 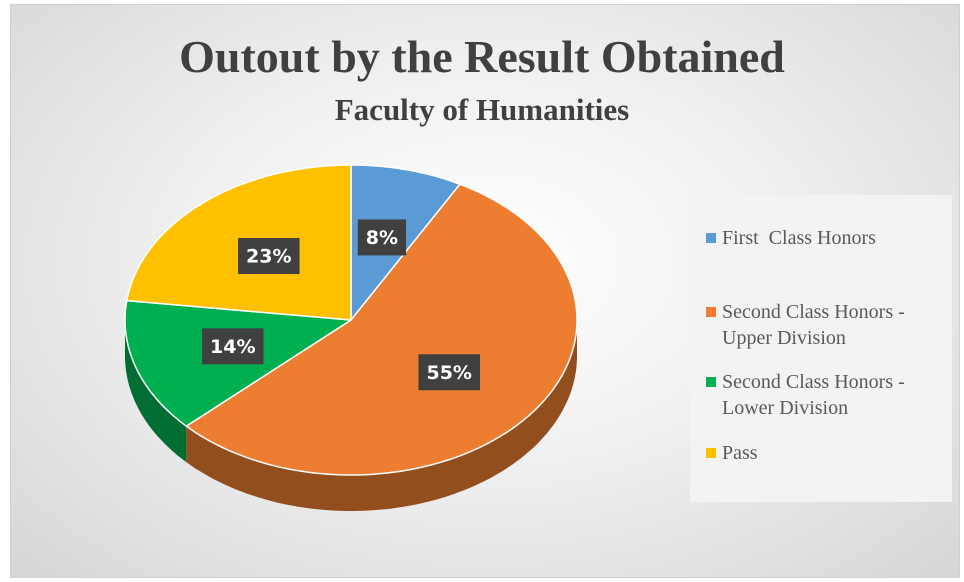 I want to click on data-label: 23%, so click(x=268, y=257).